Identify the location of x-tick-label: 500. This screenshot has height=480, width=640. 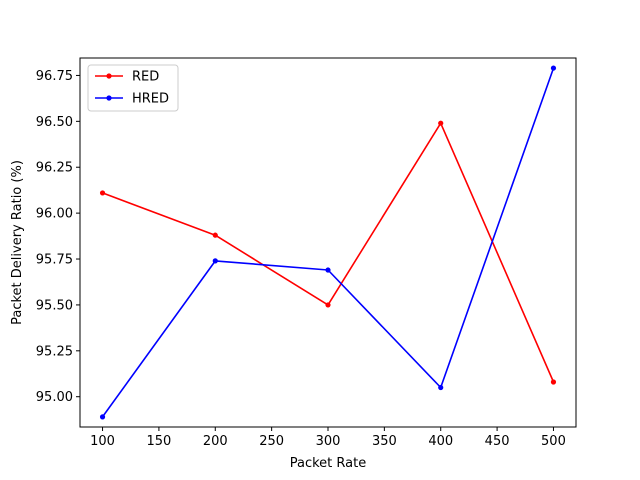
(553, 441).